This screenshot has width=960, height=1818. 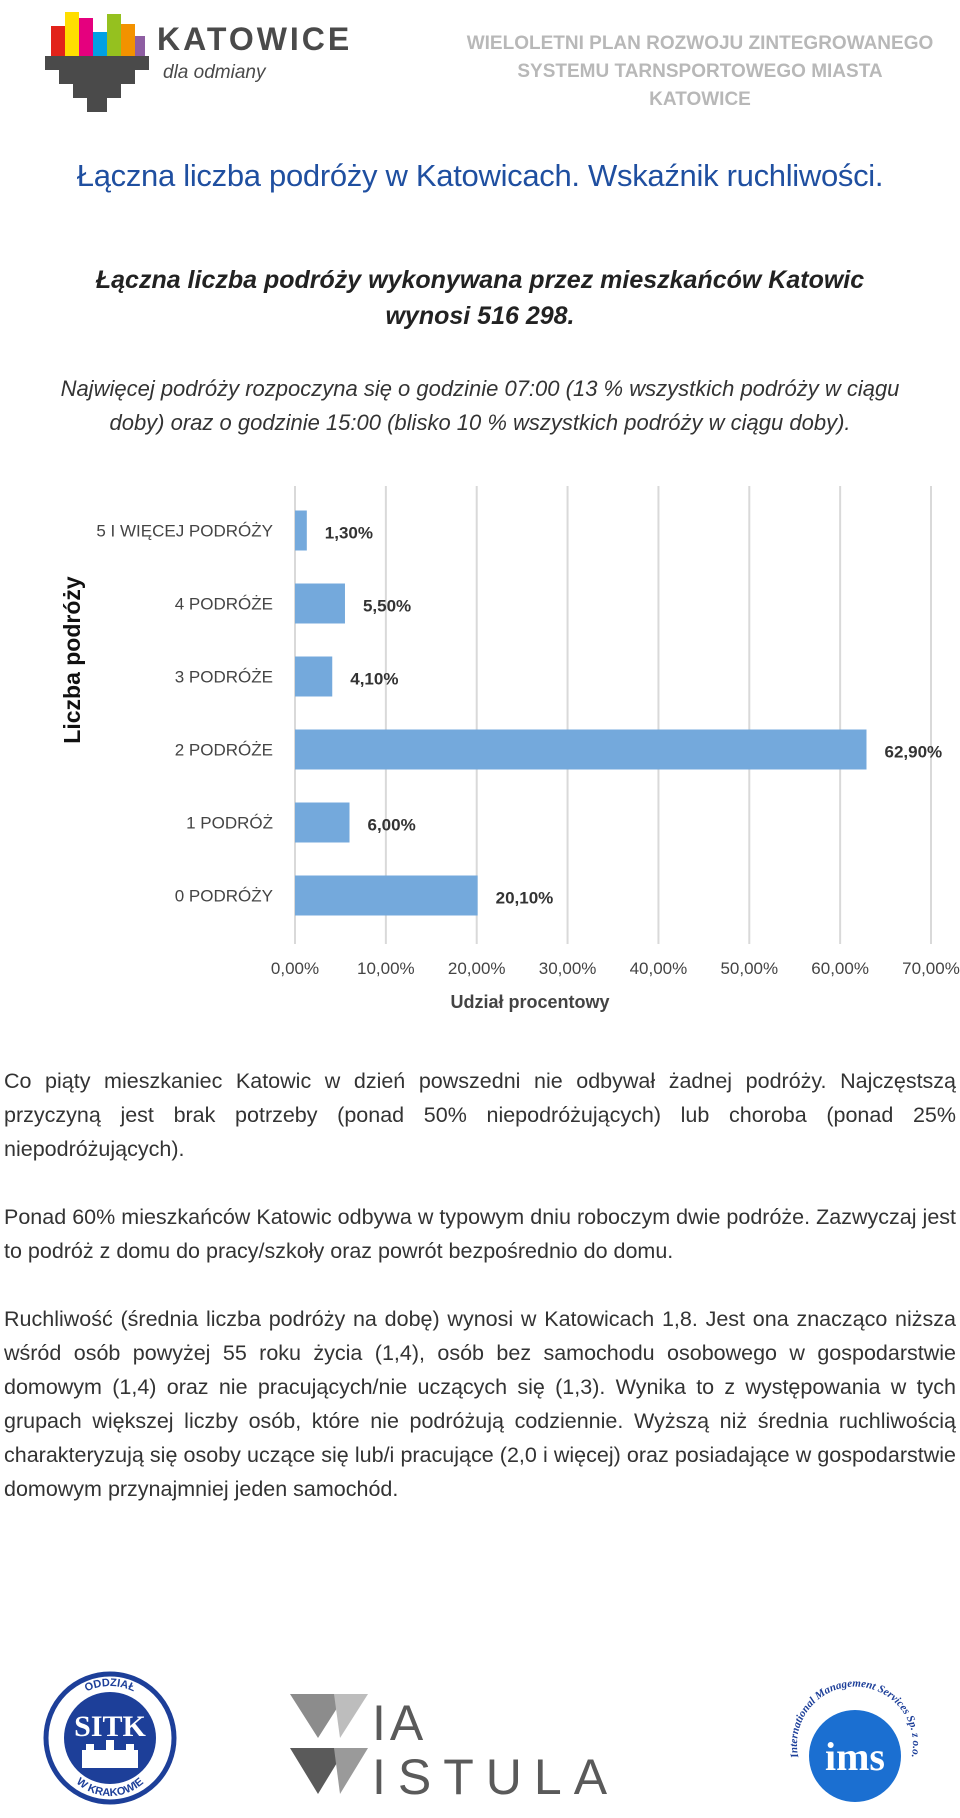 I want to click on chart-bars, so click(x=581, y=713).